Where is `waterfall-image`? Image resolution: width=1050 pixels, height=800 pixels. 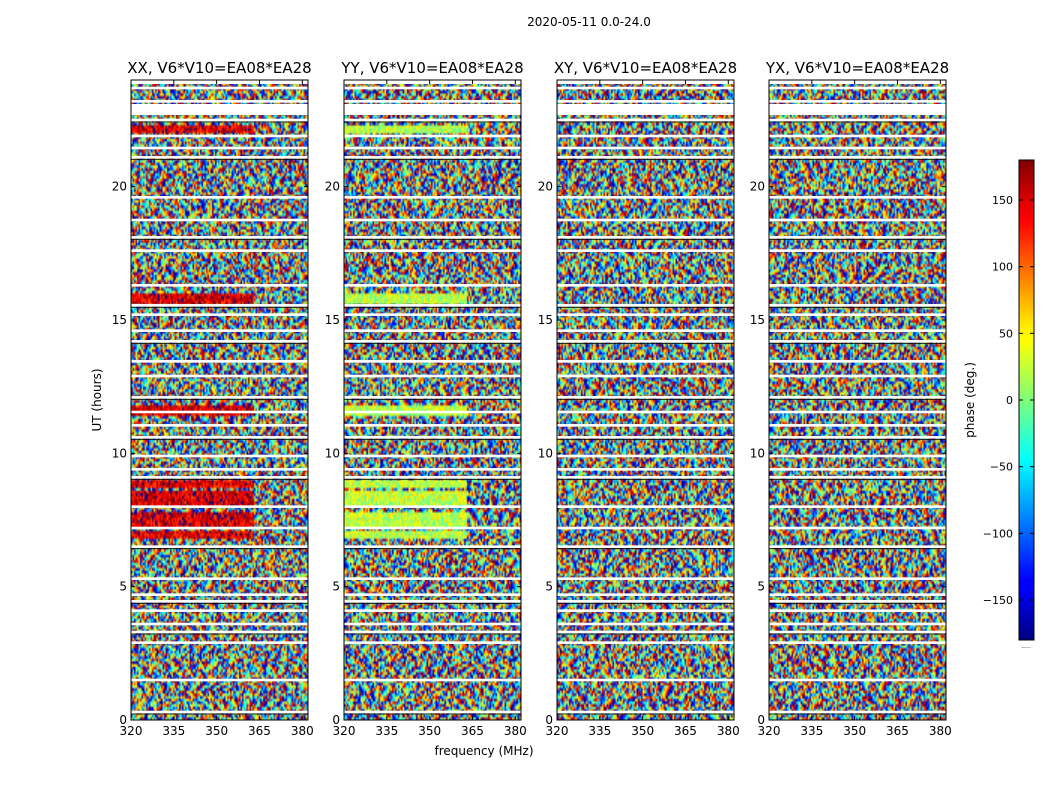
waterfall-image is located at coordinates (857, 400).